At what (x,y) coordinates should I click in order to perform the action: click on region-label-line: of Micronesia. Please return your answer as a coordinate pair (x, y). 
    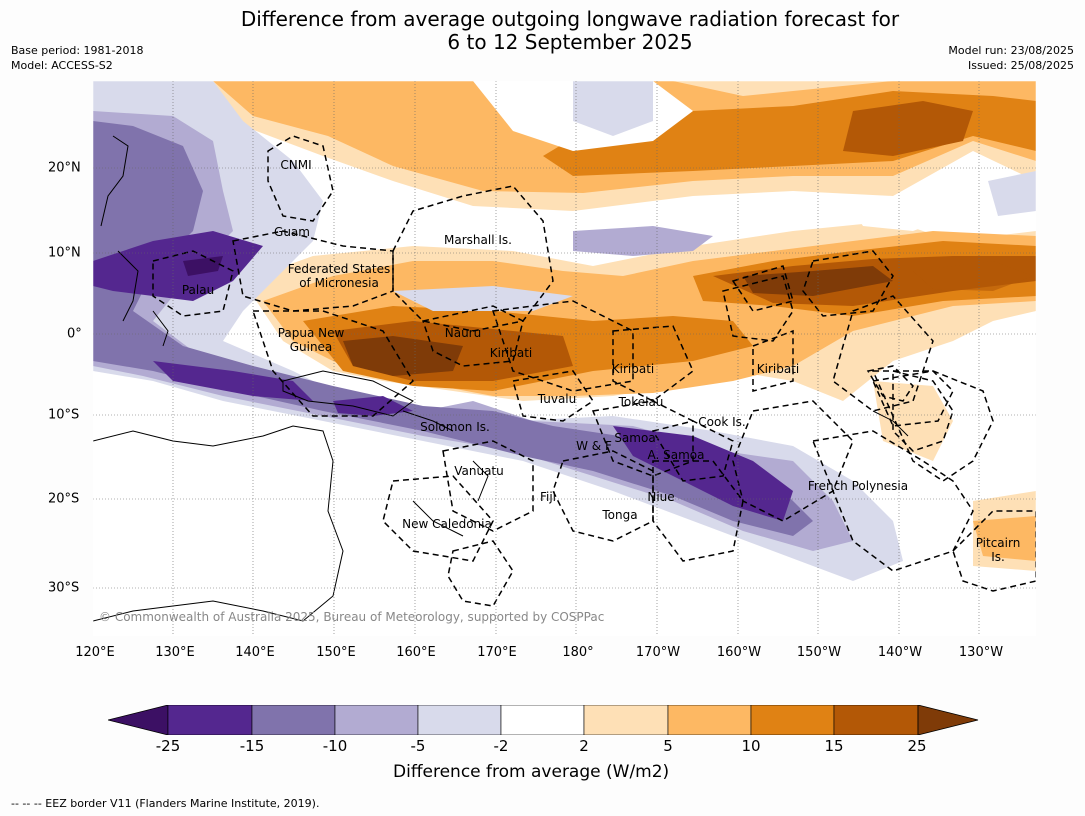
    Looking at the image, I should click on (339, 283).